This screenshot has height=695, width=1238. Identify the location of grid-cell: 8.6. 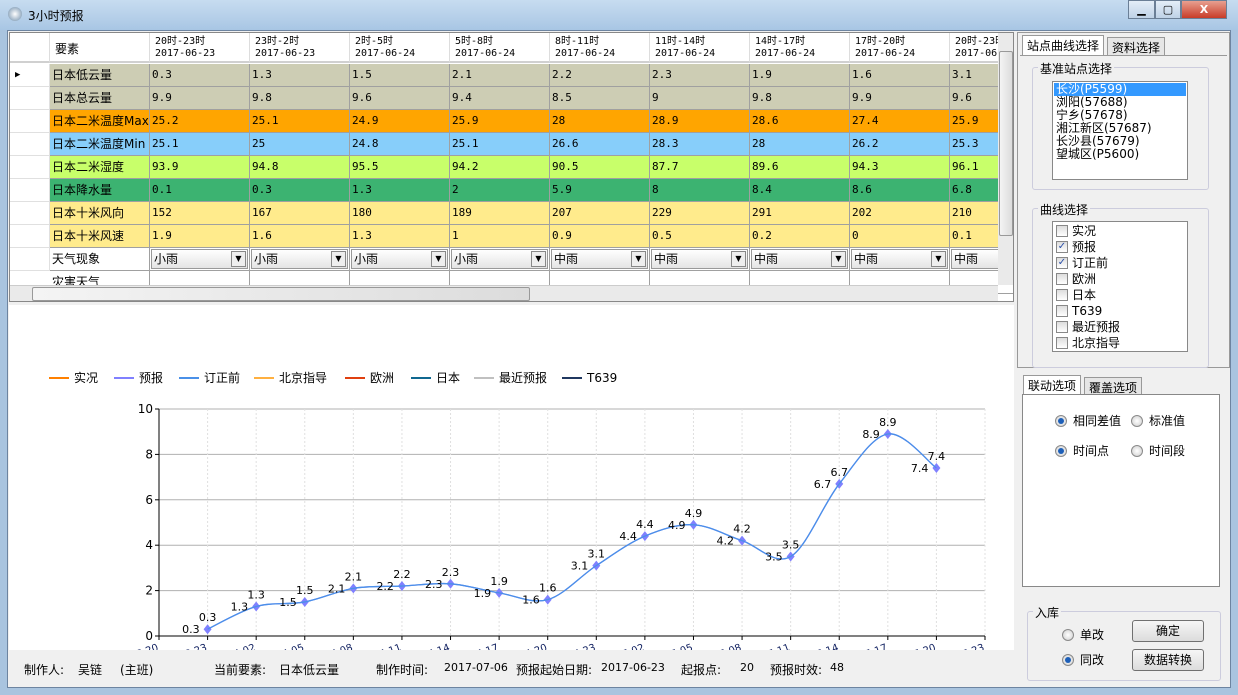
(900, 190).